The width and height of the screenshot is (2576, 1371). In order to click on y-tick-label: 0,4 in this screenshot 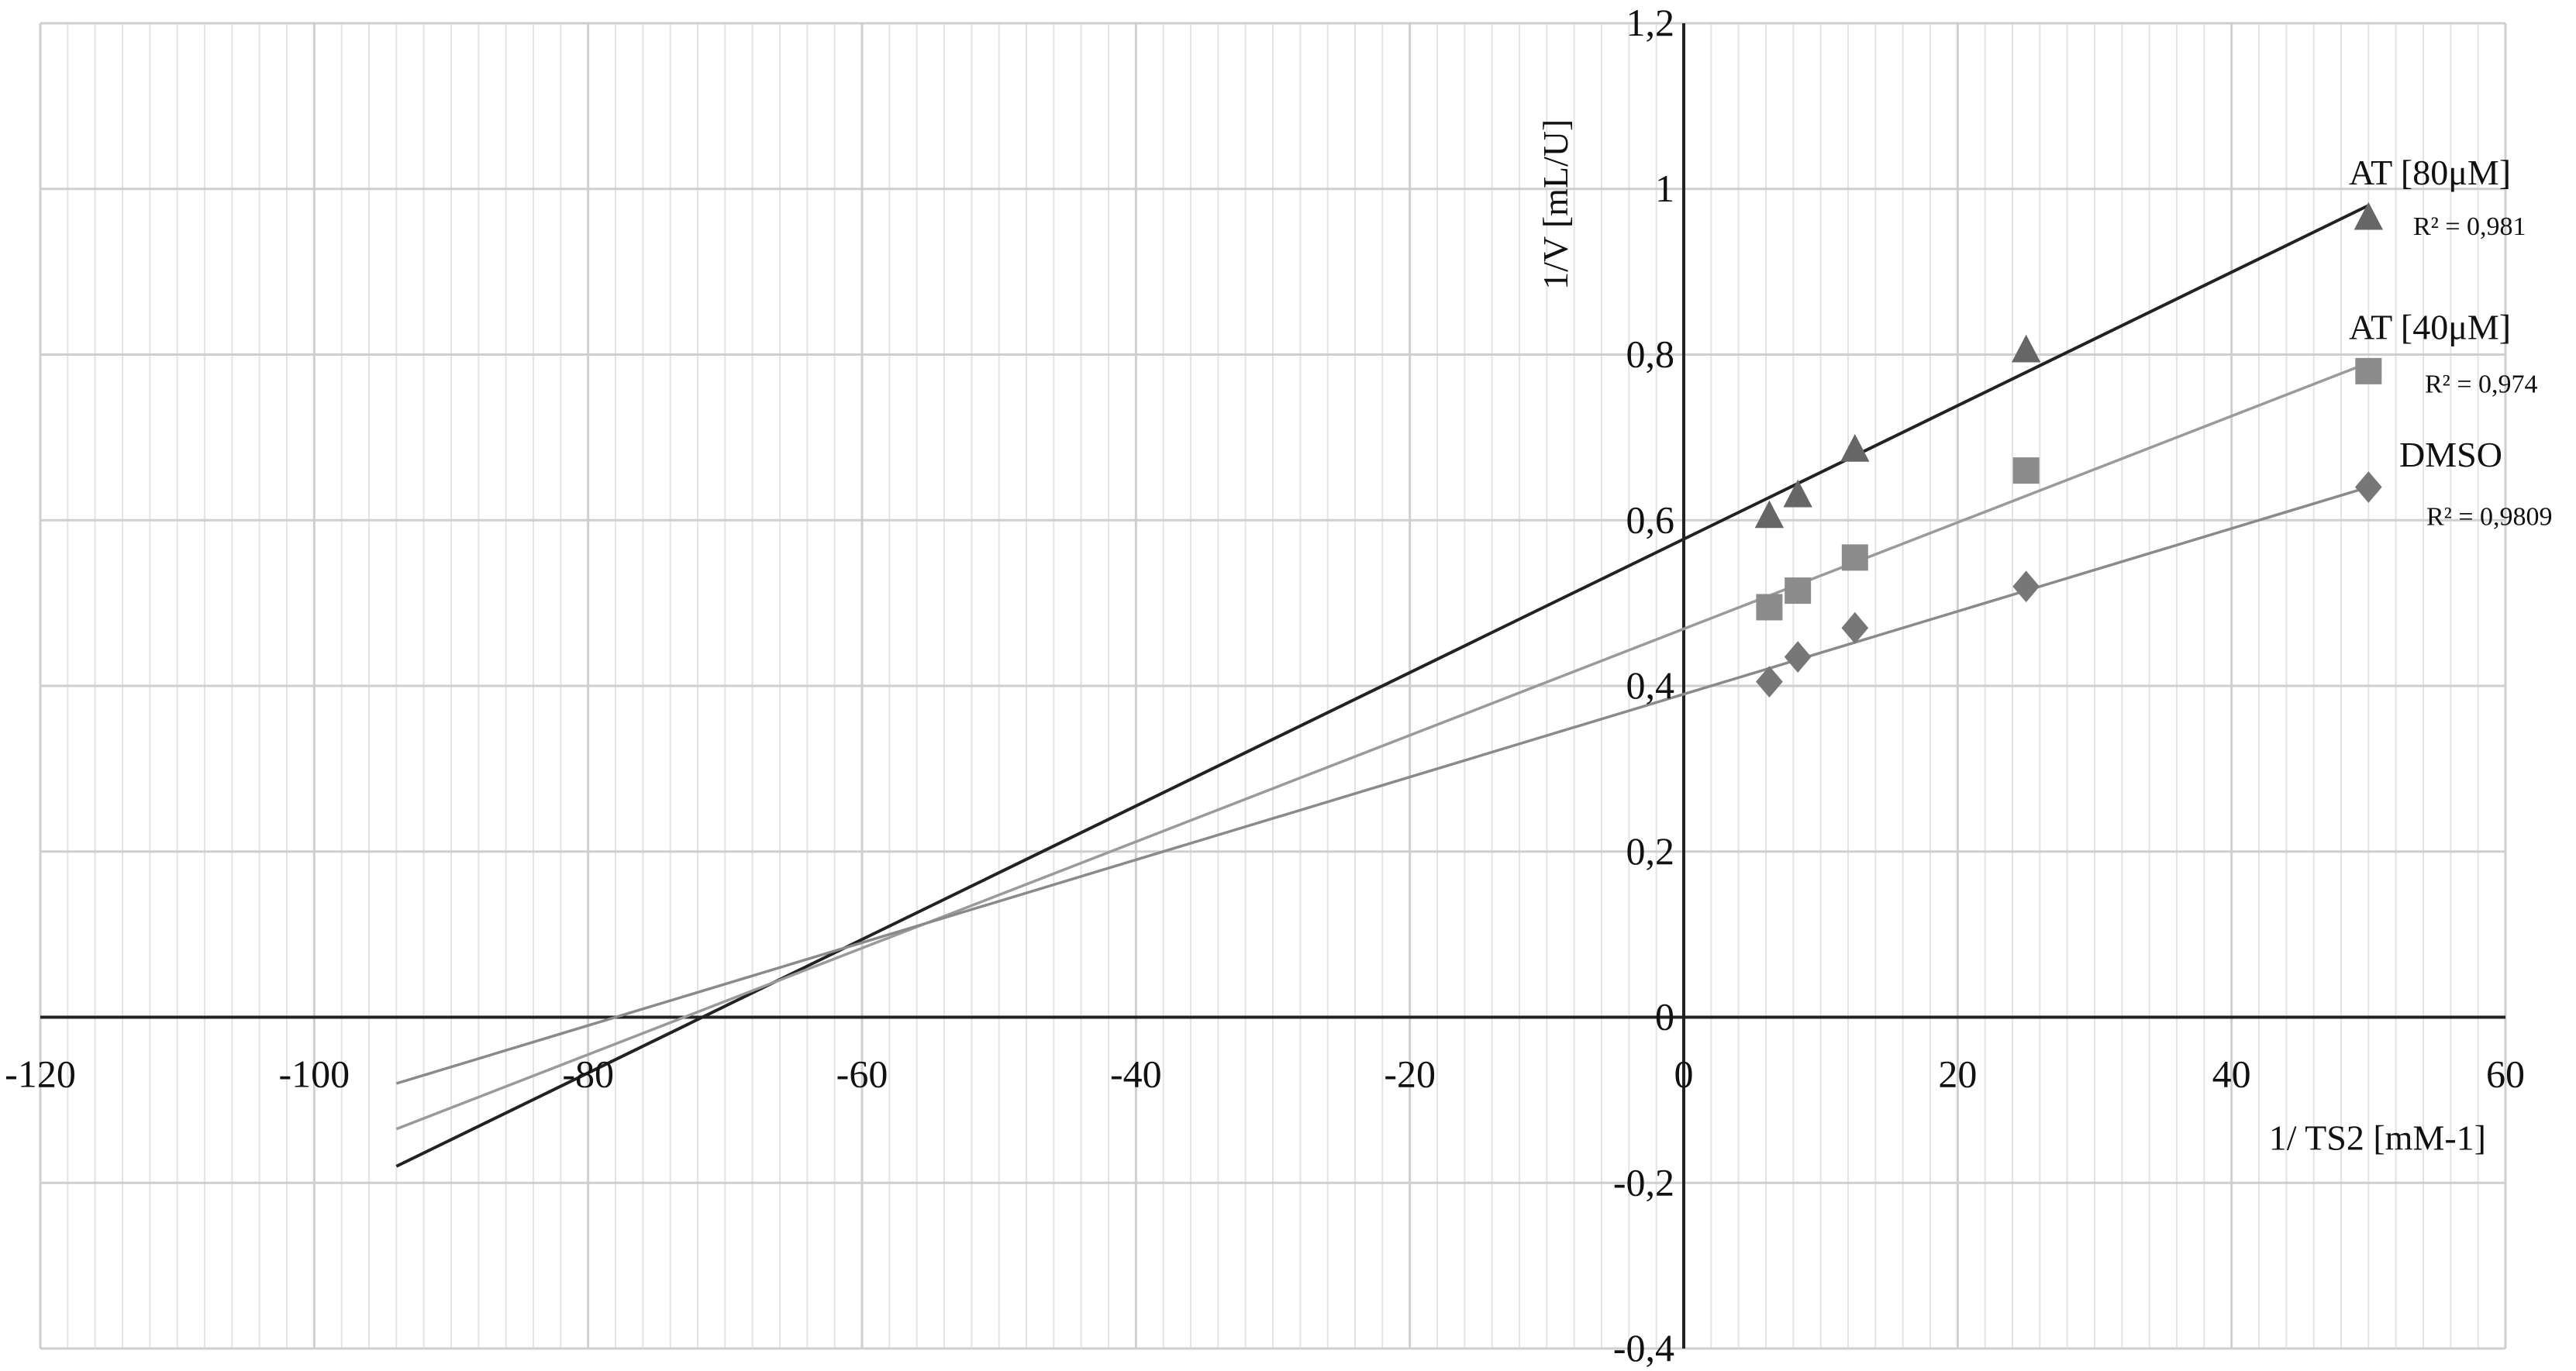, I will do `click(1650, 685)`.